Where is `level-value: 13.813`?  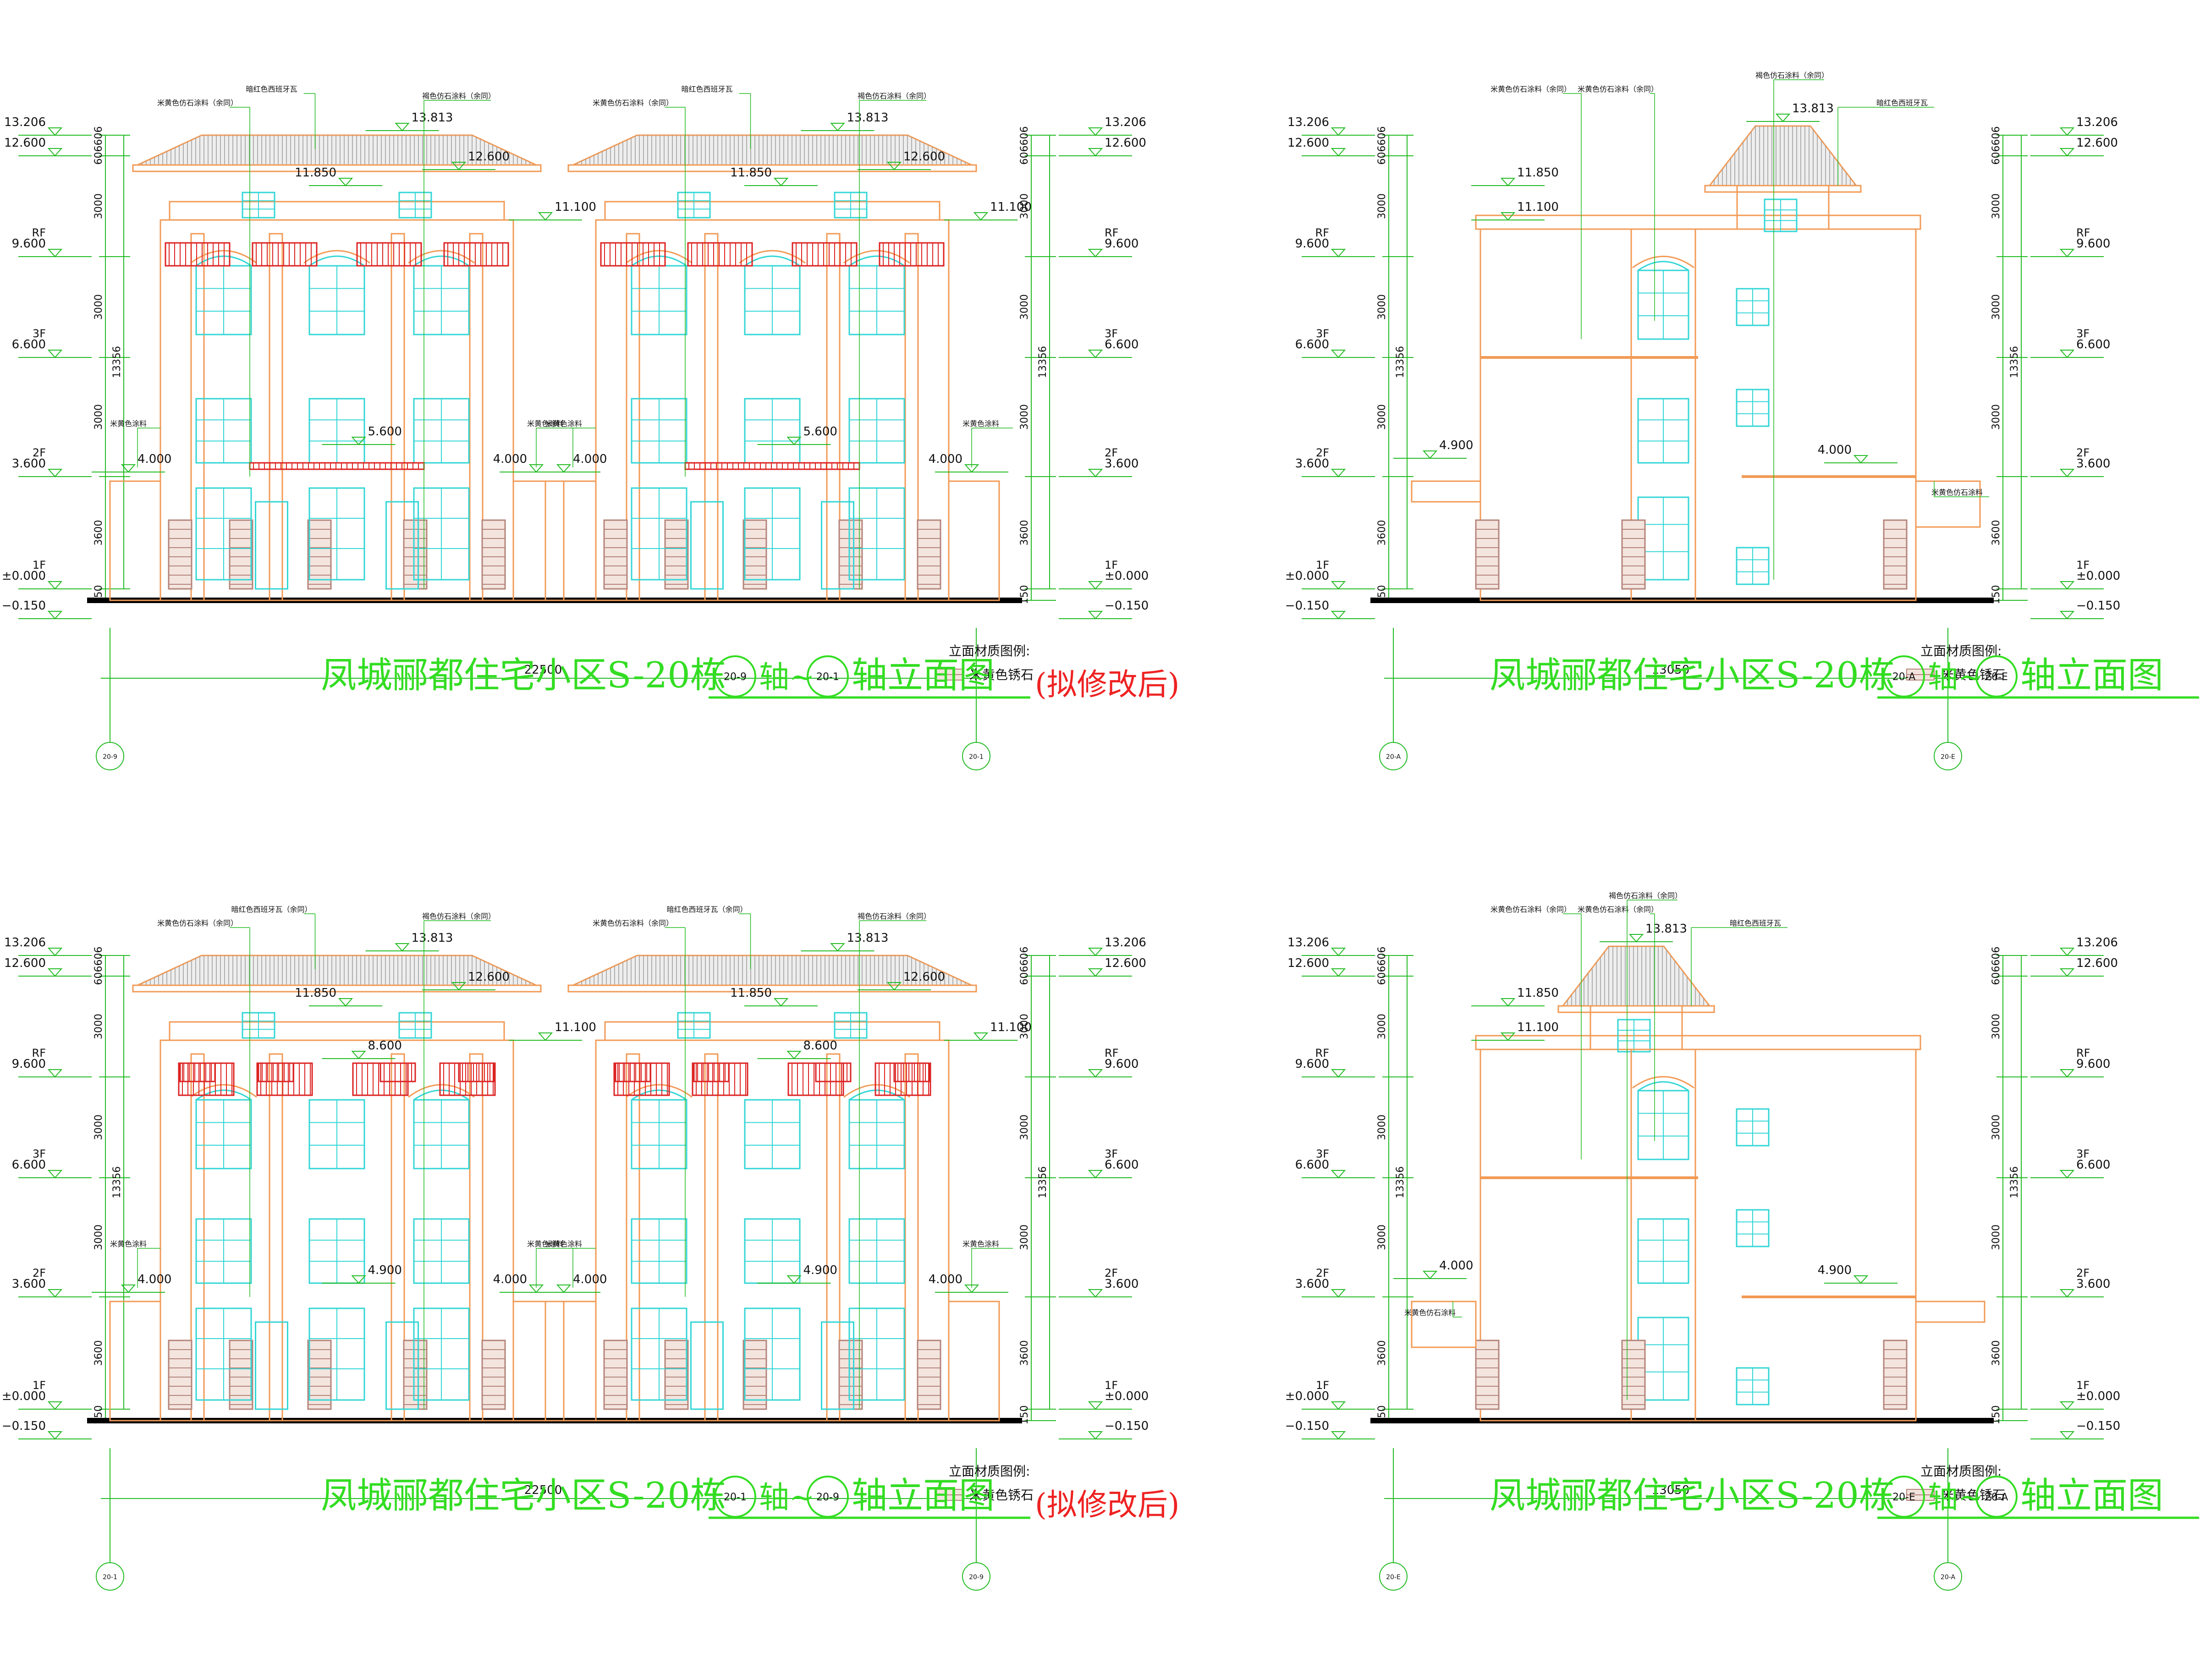 level-value: 13.813 is located at coordinates (868, 938).